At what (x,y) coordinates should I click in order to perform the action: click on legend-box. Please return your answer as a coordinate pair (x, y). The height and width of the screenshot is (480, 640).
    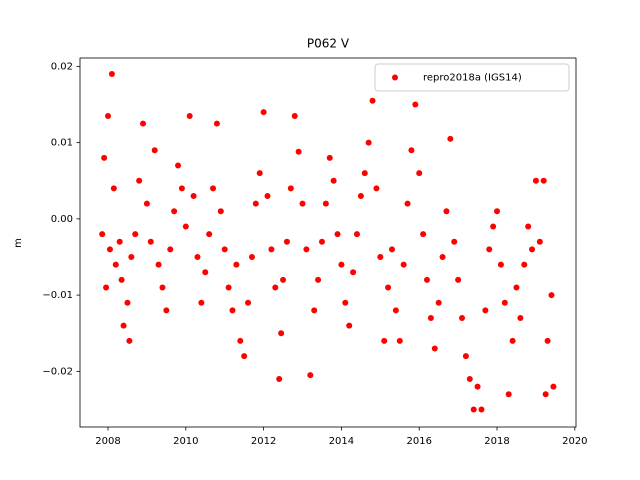
    Looking at the image, I should click on (472, 77).